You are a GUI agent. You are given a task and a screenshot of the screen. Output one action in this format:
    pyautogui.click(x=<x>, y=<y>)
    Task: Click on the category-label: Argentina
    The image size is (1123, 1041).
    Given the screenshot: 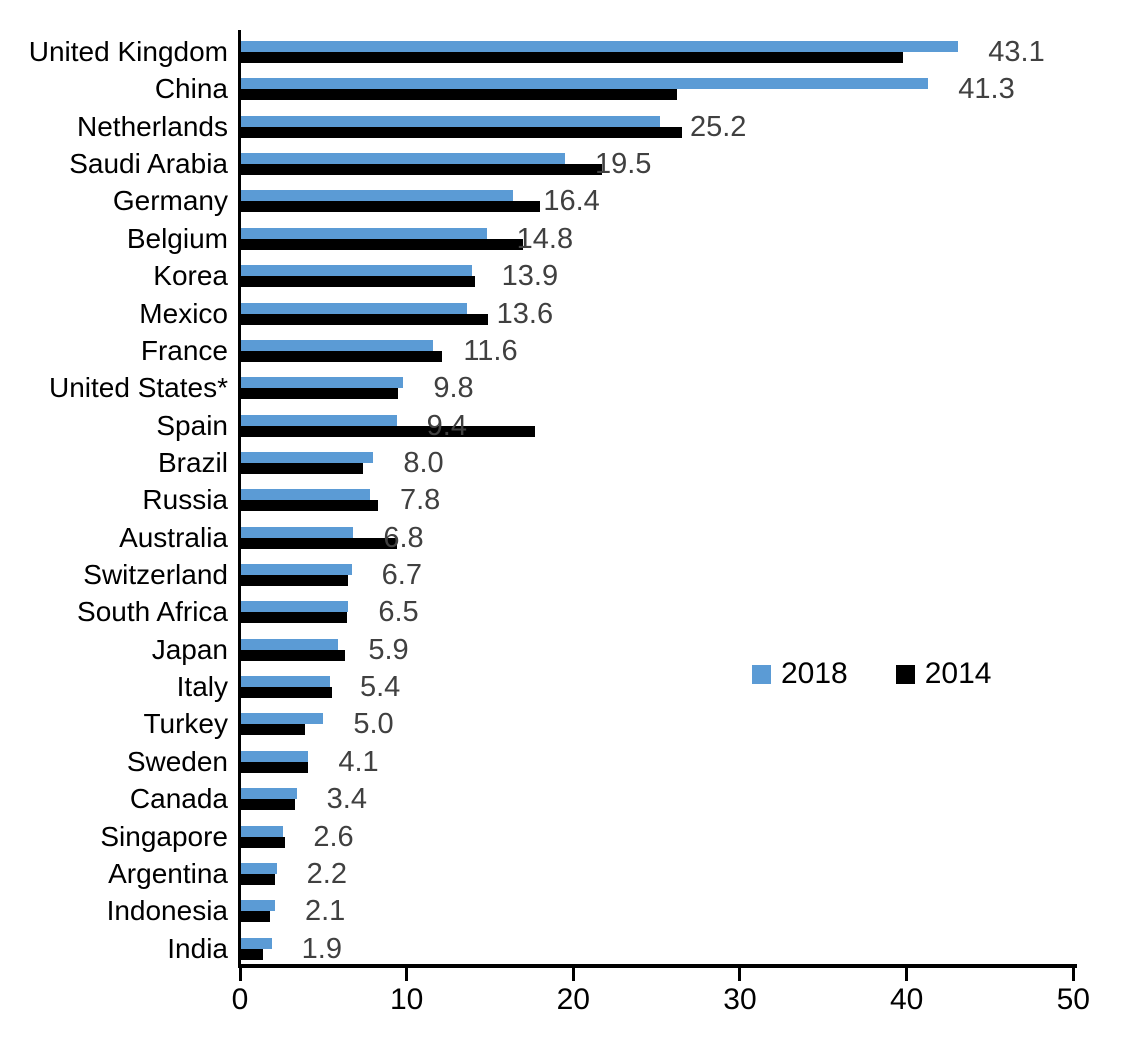 What is the action you would take?
    pyautogui.click(x=168, y=873)
    